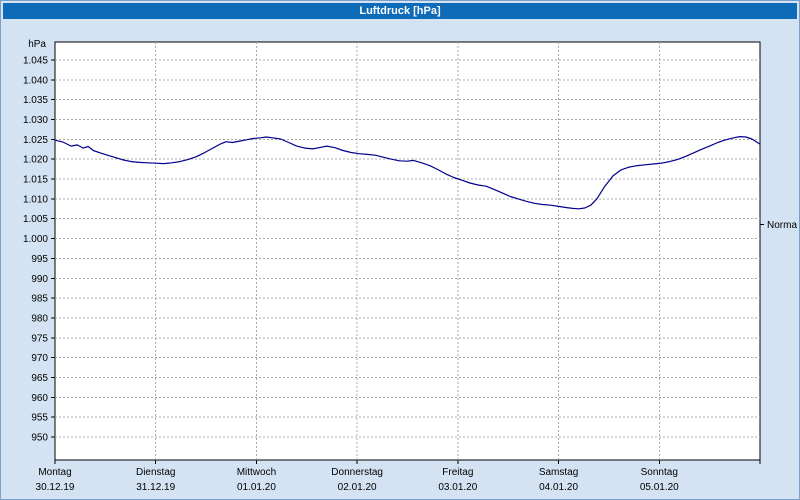 This screenshot has height=500, width=800. I want to click on day-date-label: 04.01.20, so click(558, 487).